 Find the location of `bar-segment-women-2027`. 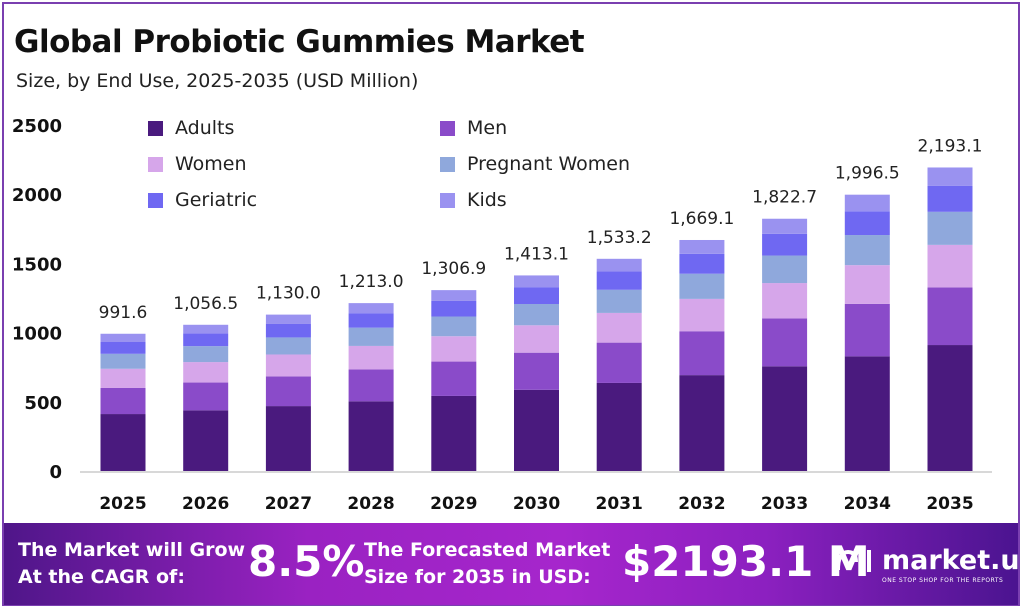

bar-segment-women-2027 is located at coordinates (288, 365).